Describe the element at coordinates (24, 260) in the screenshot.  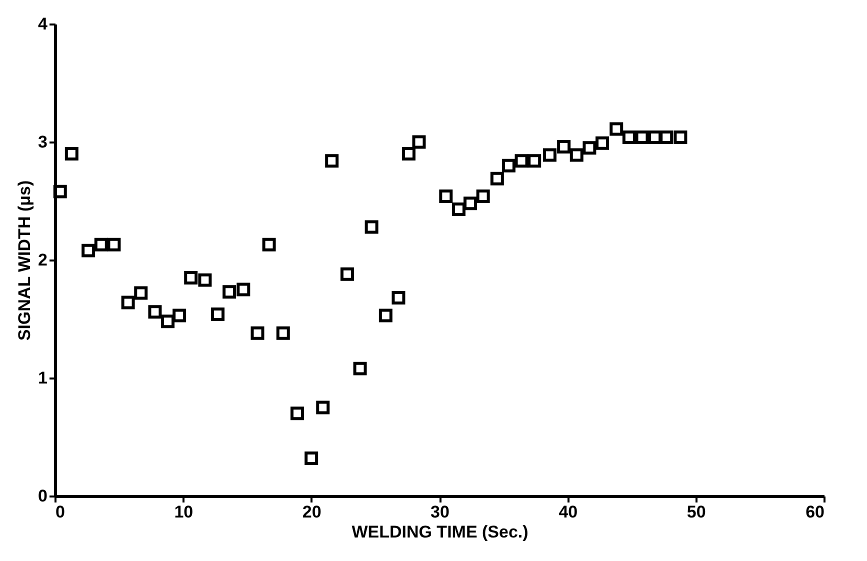
I see `y-axis-title: SIGNAL WIDTH (μs)` at that location.